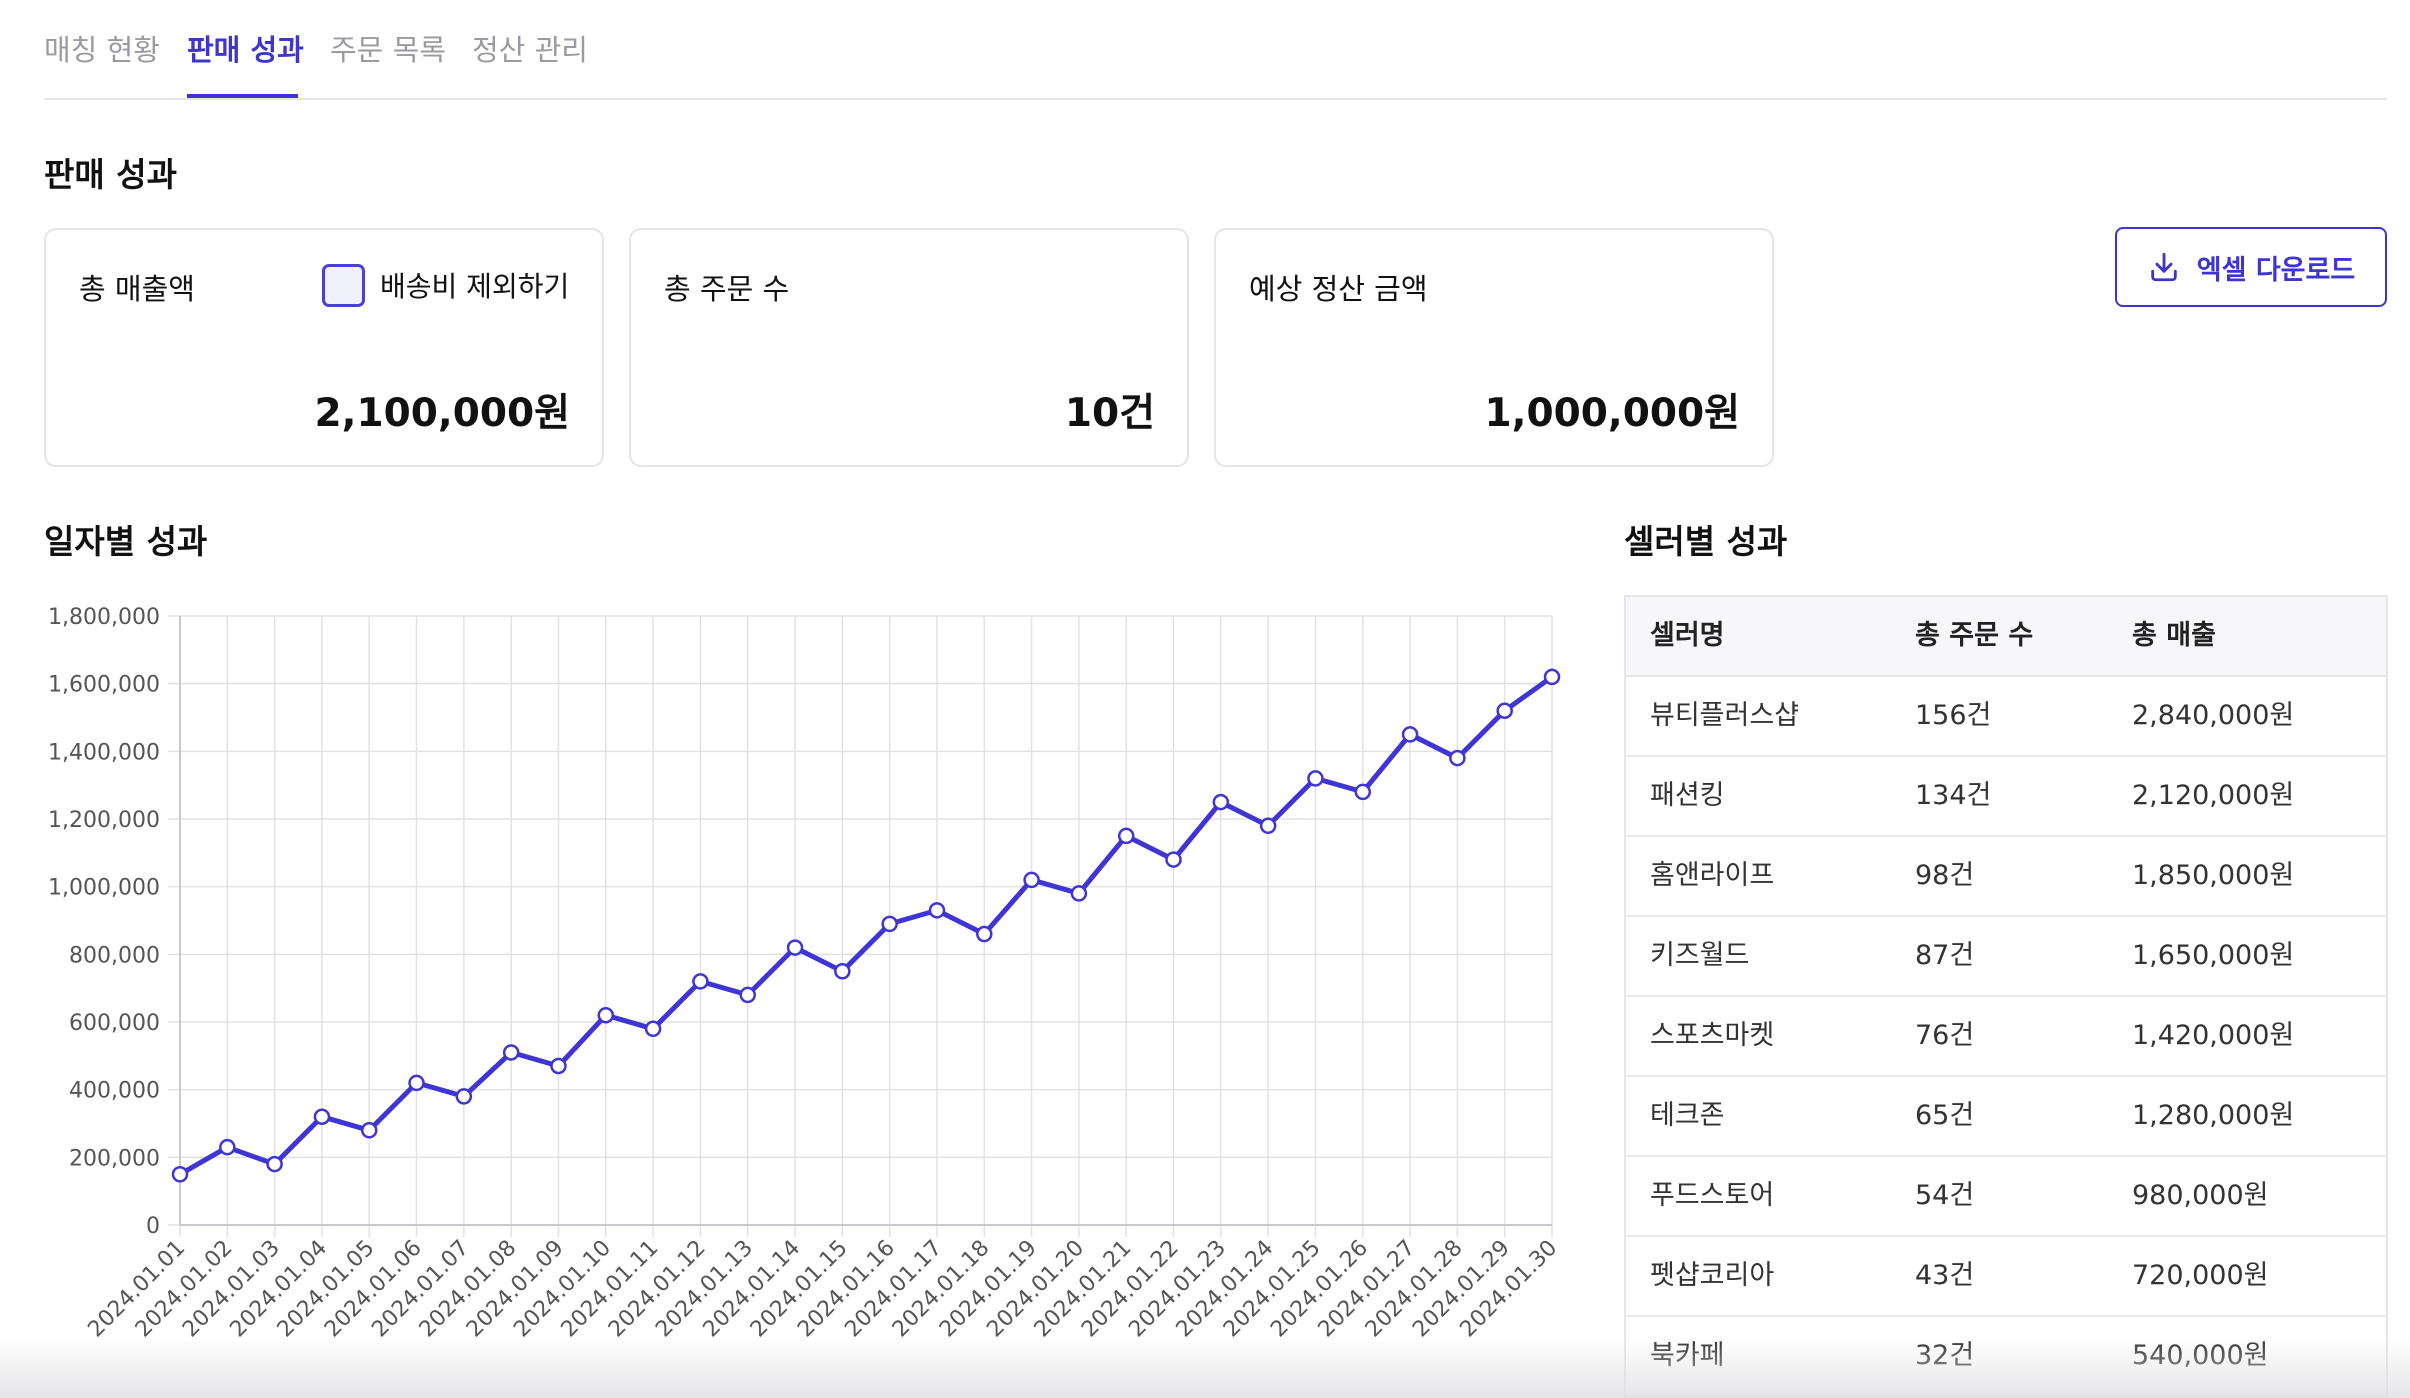  What do you see at coordinates (1974, 635) in the screenshot?
I see `header-total-orders: 총 주문 수` at bounding box center [1974, 635].